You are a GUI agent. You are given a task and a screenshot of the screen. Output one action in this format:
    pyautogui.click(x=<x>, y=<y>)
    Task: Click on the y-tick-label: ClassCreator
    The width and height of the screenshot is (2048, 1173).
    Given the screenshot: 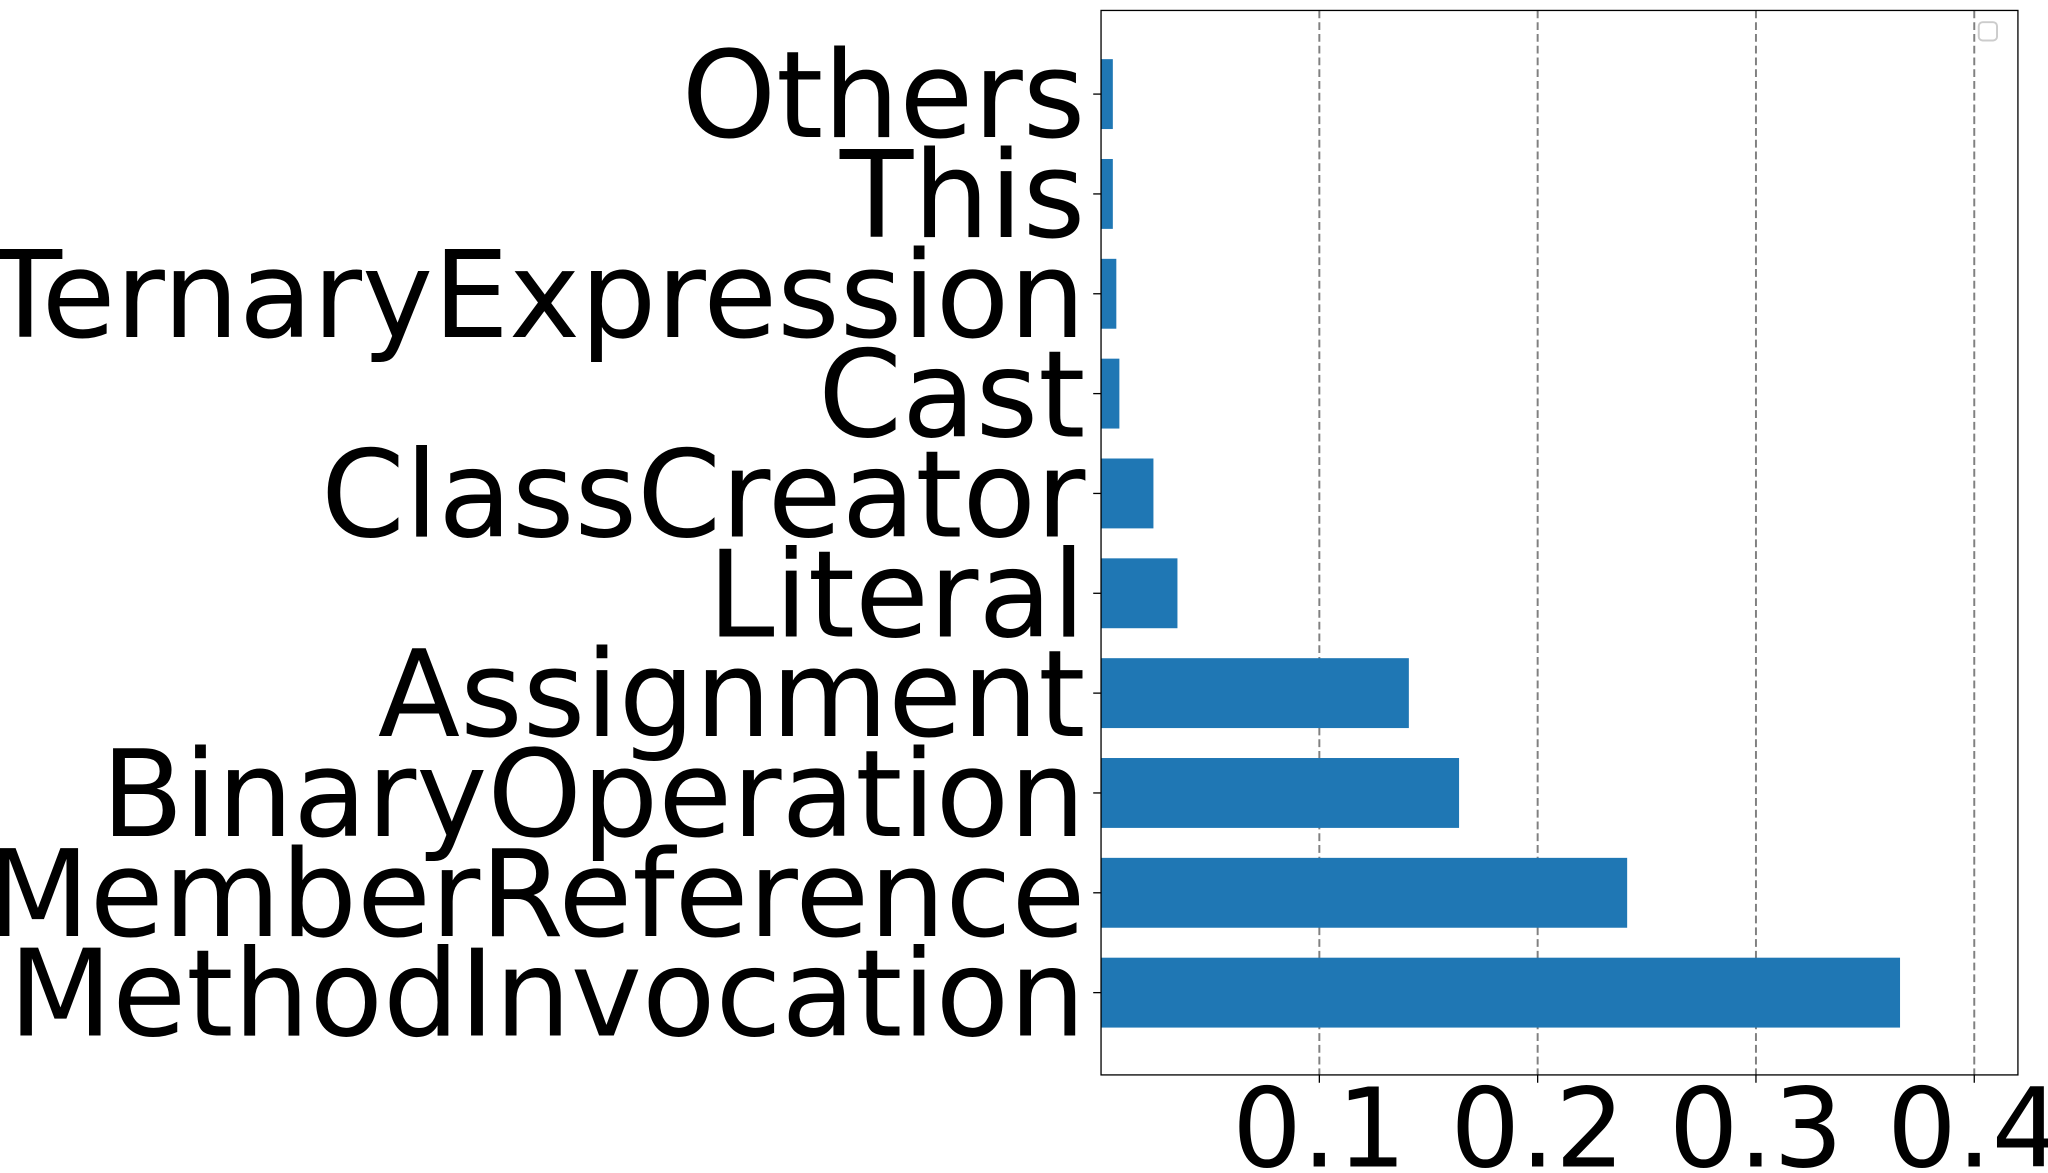 What is the action you would take?
    pyautogui.click(x=703, y=496)
    